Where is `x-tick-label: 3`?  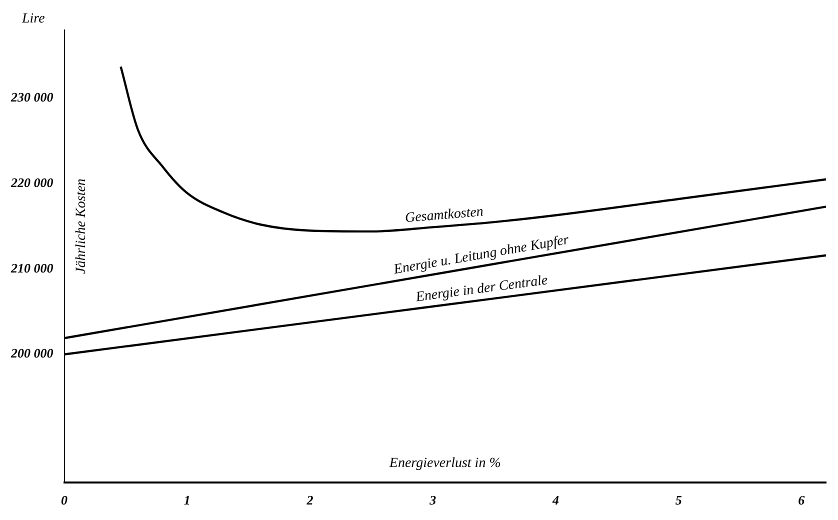
x-tick-label: 3 is located at coordinates (432, 500).